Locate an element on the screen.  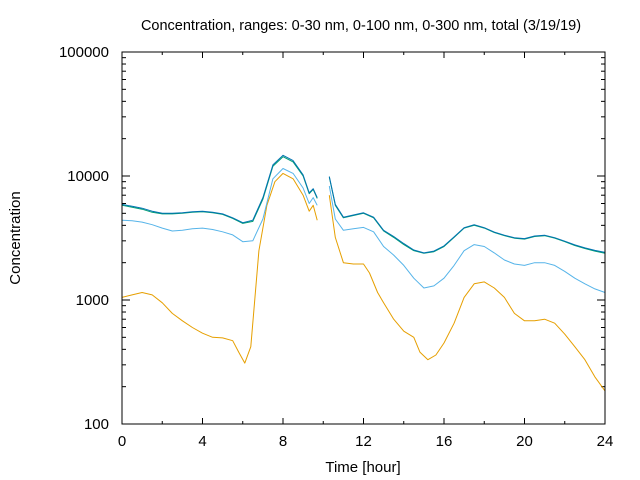
x-tick-label: 8 is located at coordinates (283, 441).